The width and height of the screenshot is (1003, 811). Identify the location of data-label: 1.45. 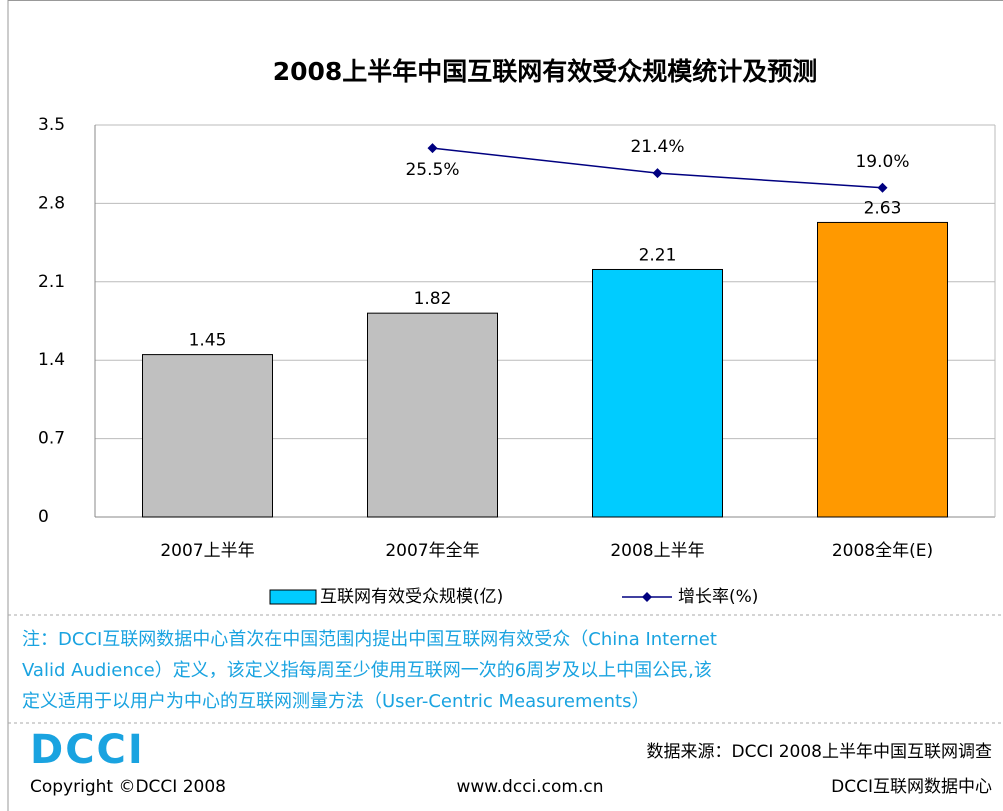
(208, 341).